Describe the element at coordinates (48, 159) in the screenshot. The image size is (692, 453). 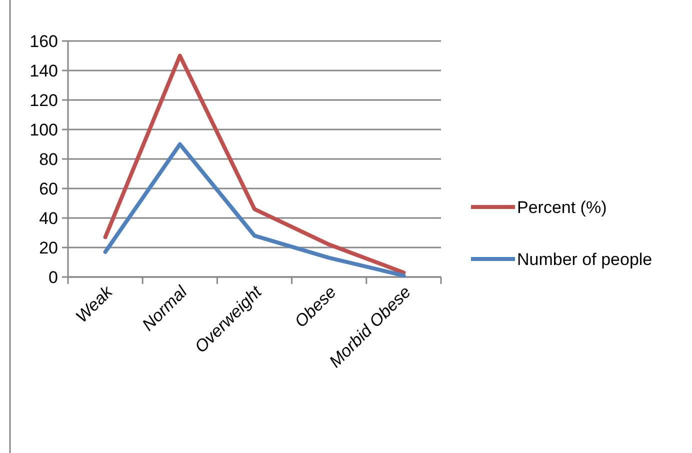
I see `y-tick-label: 80` at that location.